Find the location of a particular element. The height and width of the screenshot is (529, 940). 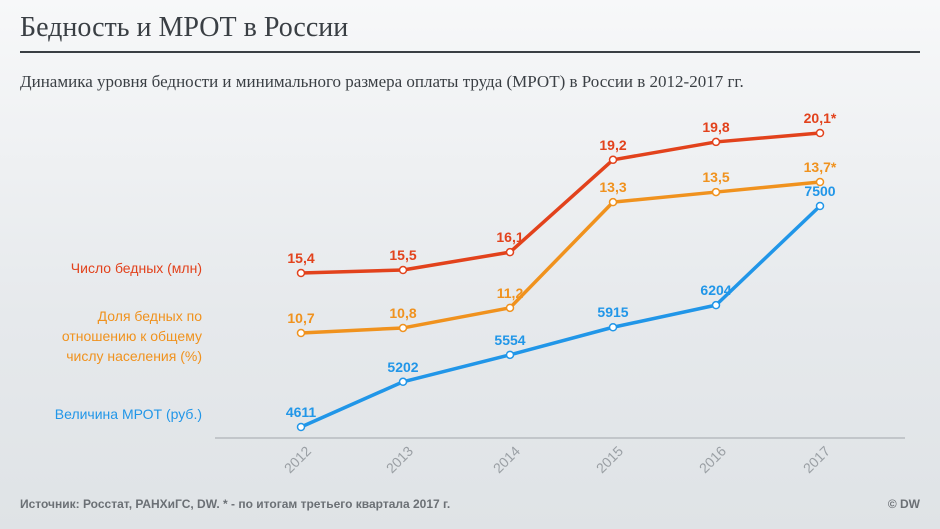

data-label-poor-share-2015: 13,3 is located at coordinates (612, 187).